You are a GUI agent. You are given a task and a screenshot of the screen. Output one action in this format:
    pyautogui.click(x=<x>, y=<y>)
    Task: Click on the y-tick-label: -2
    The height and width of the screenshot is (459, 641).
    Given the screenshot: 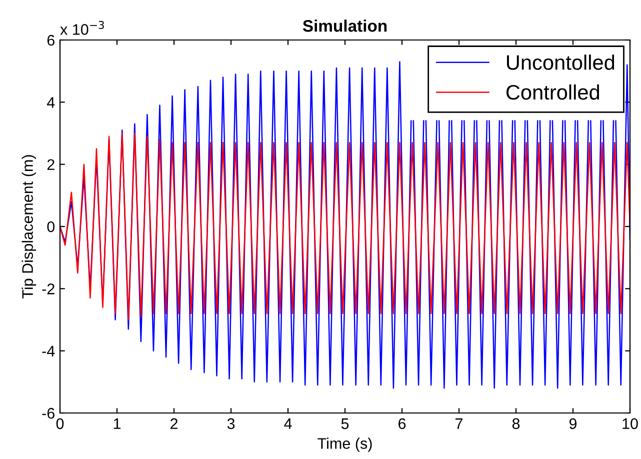 What is the action you would take?
    pyautogui.click(x=48, y=289)
    